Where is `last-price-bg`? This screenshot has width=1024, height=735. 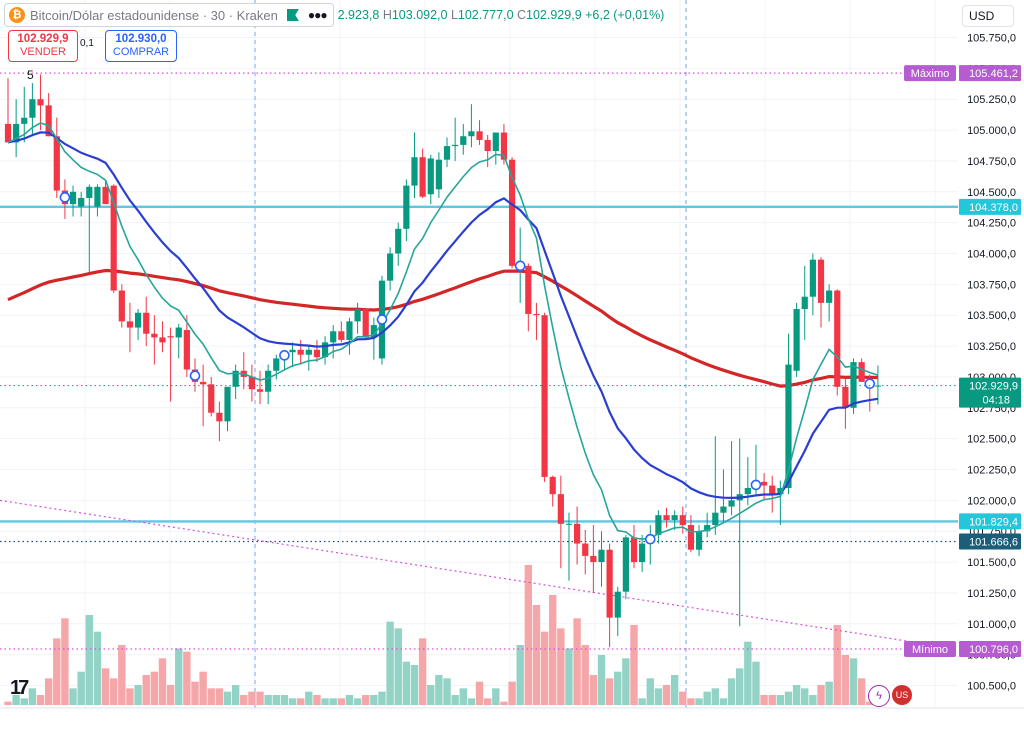
last-price-bg is located at coordinates (990, 392).